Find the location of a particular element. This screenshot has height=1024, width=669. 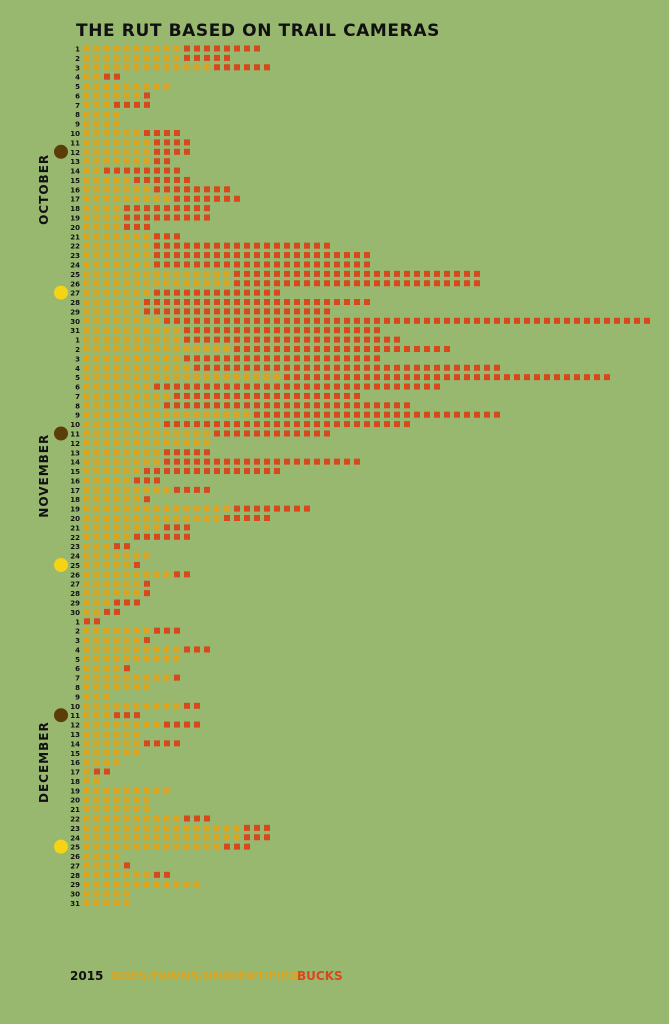

day-label: 10 is located at coordinates (75, 134).